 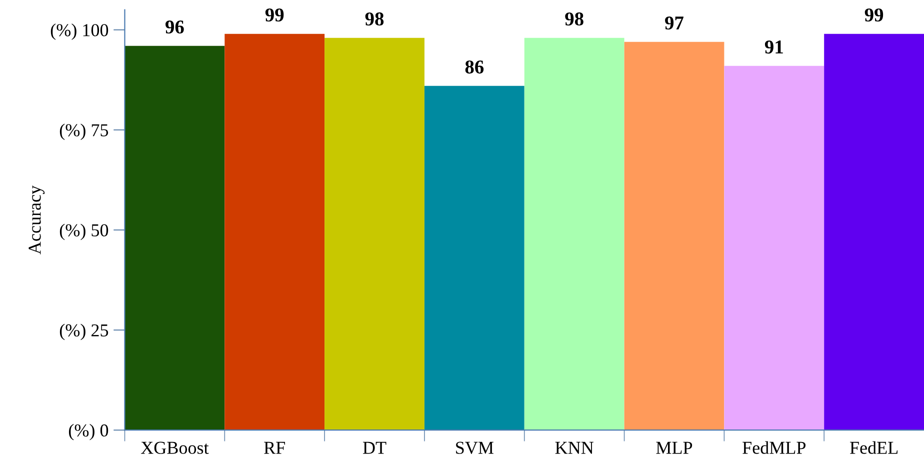 What do you see at coordinates (475, 448) in the screenshot?
I see `x-tick-label: SVM` at bounding box center [475, 448].